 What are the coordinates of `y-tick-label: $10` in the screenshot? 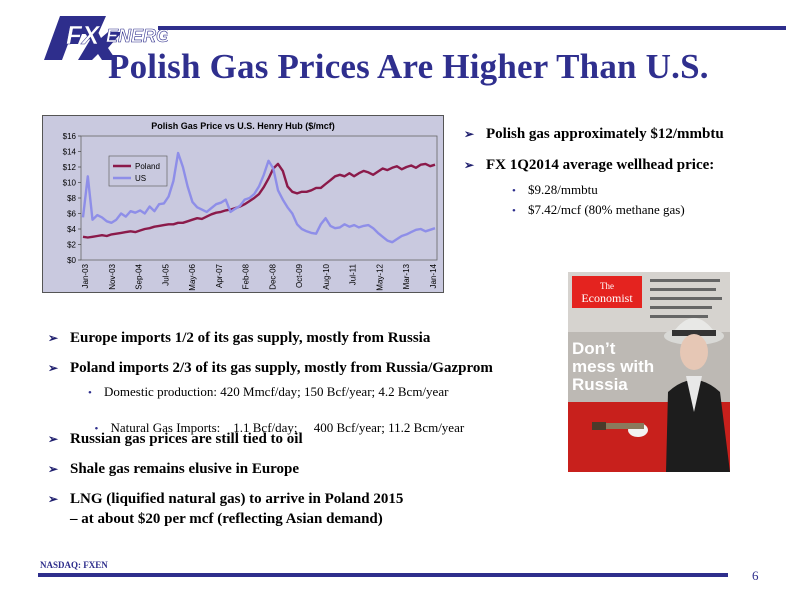 It's located at (70, 183).